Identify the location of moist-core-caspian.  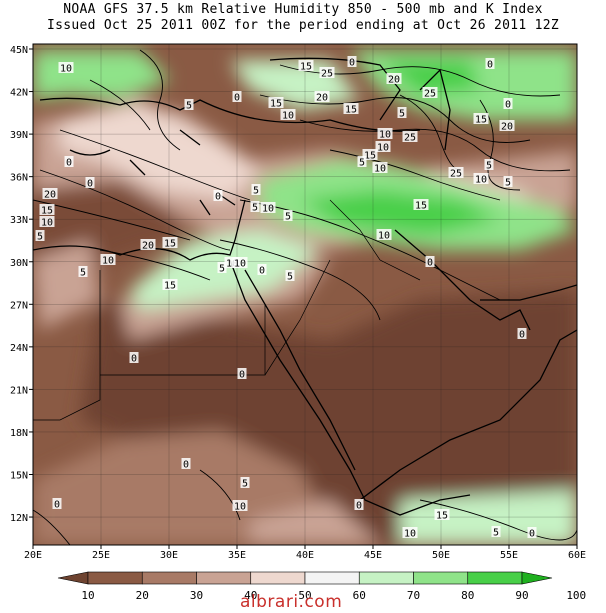
(430, 77).